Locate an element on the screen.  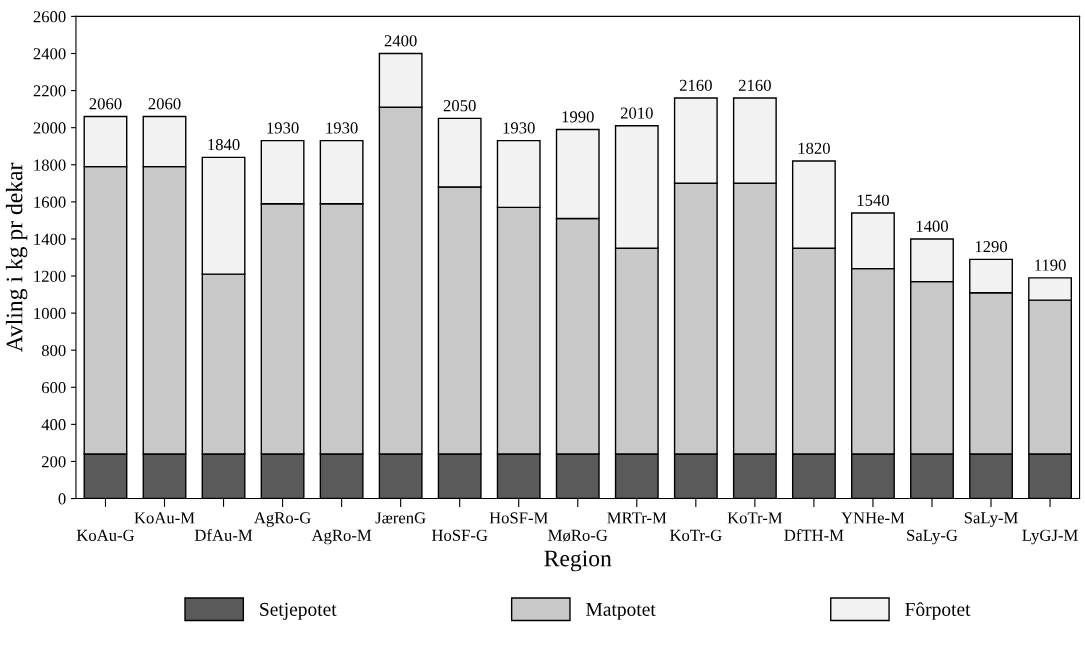
x-tick-label: HoSF-M is located at coordinates (518, 518).